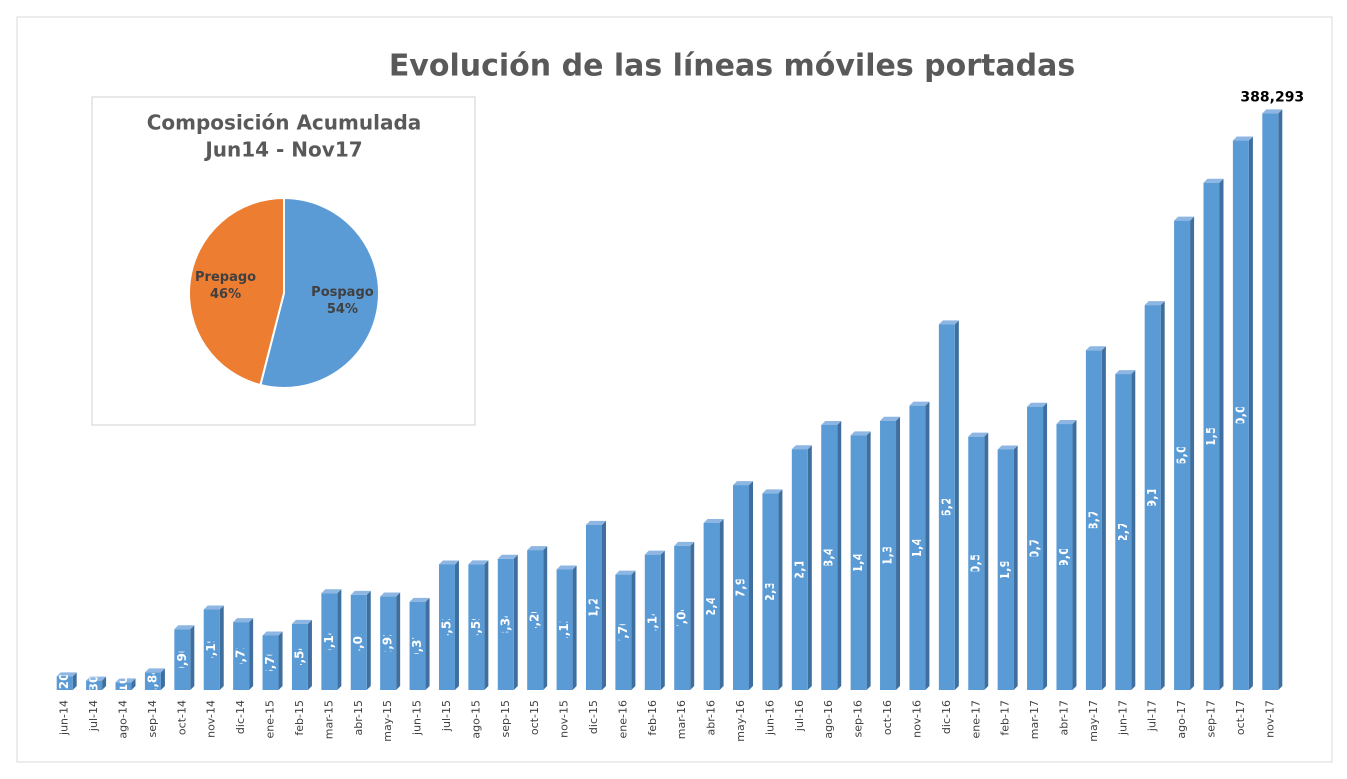 Image resolution: width=1347 pixels, height=779 pixels. I want to click on data-label: 6,300, so click(94, 685).